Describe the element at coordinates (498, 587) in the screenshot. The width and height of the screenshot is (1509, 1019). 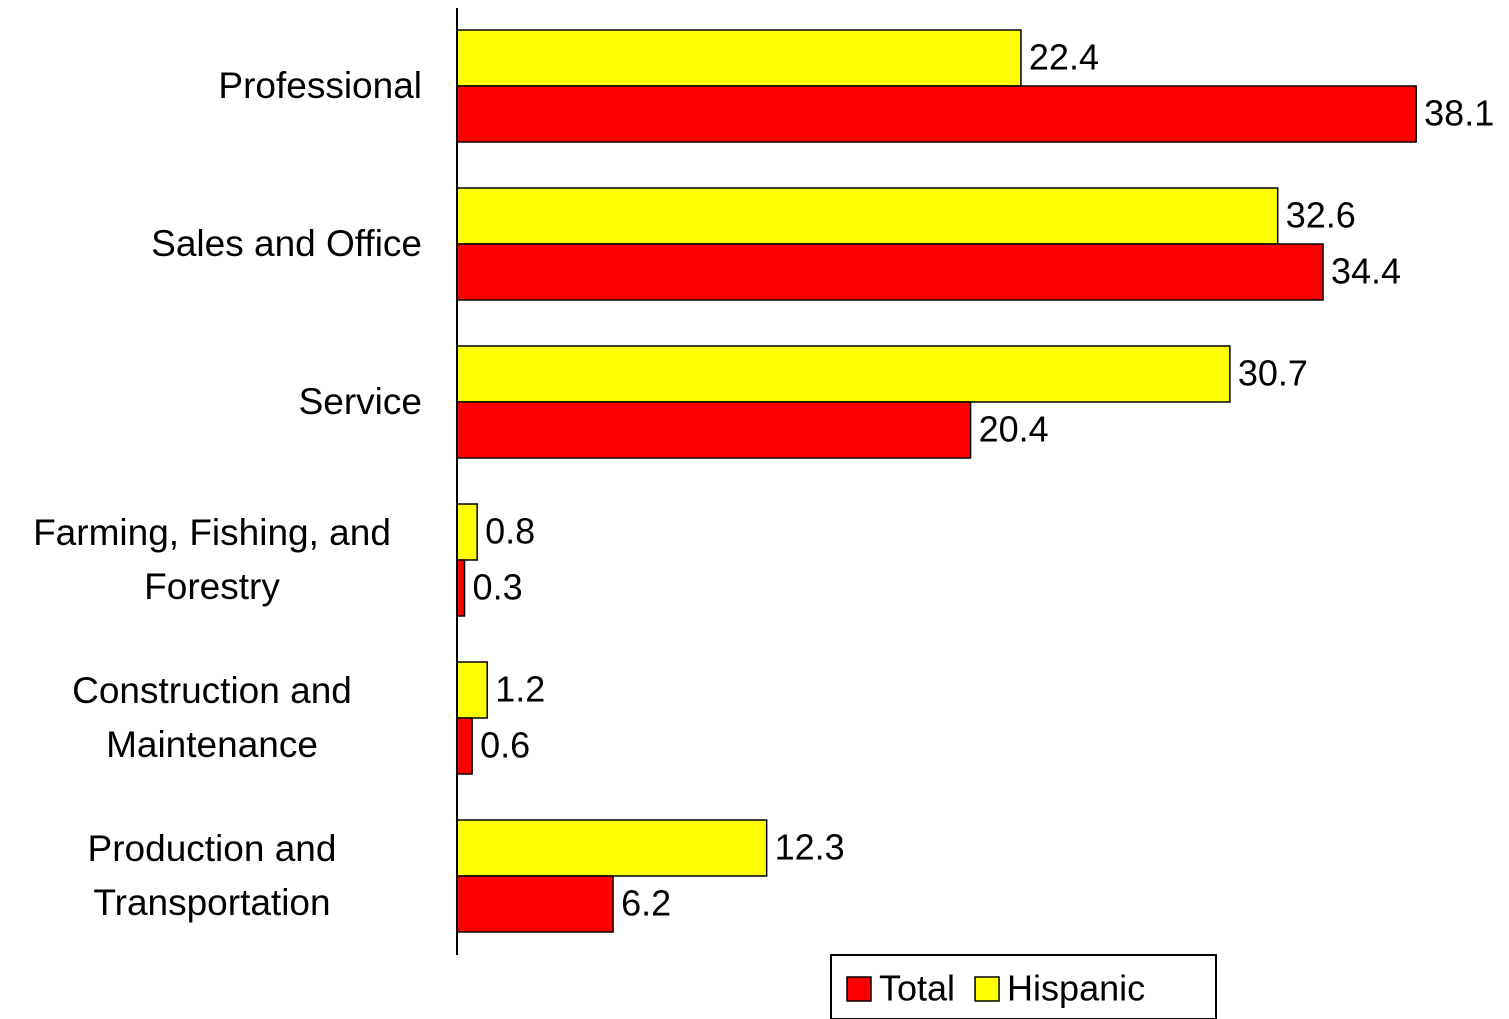
I see `value-label: 0.3` at that location.